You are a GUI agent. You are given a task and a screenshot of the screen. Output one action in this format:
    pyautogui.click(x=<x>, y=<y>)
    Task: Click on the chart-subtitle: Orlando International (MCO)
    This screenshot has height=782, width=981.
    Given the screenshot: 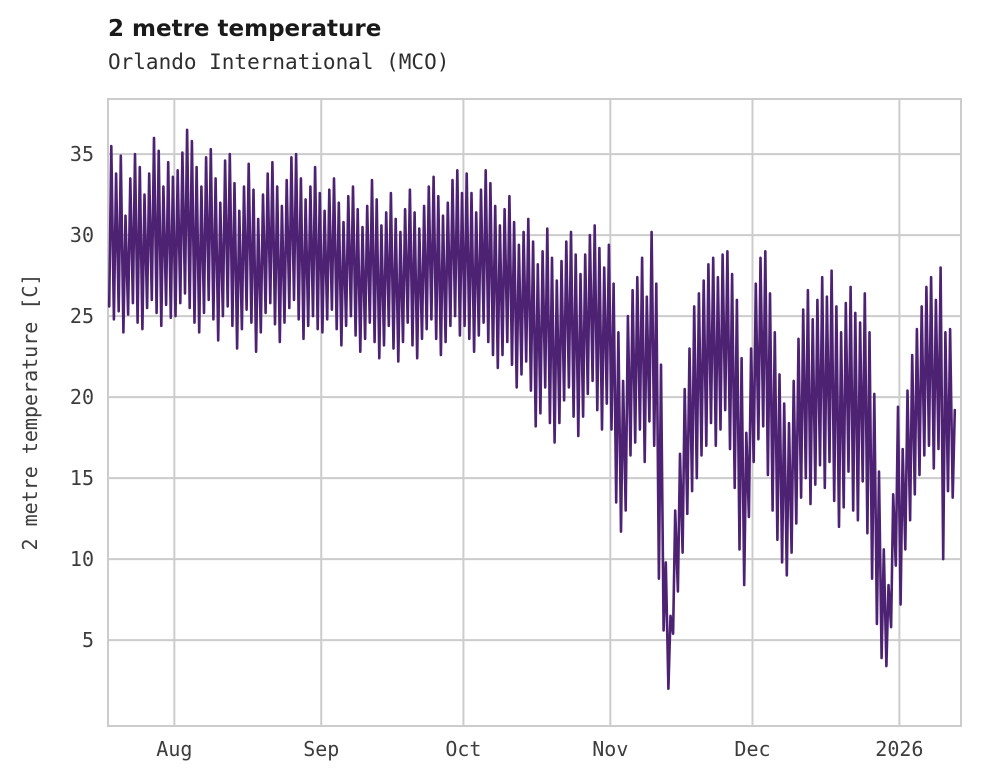 What is the action you would take?
    pyautogui.click(x=279, y=62)
    